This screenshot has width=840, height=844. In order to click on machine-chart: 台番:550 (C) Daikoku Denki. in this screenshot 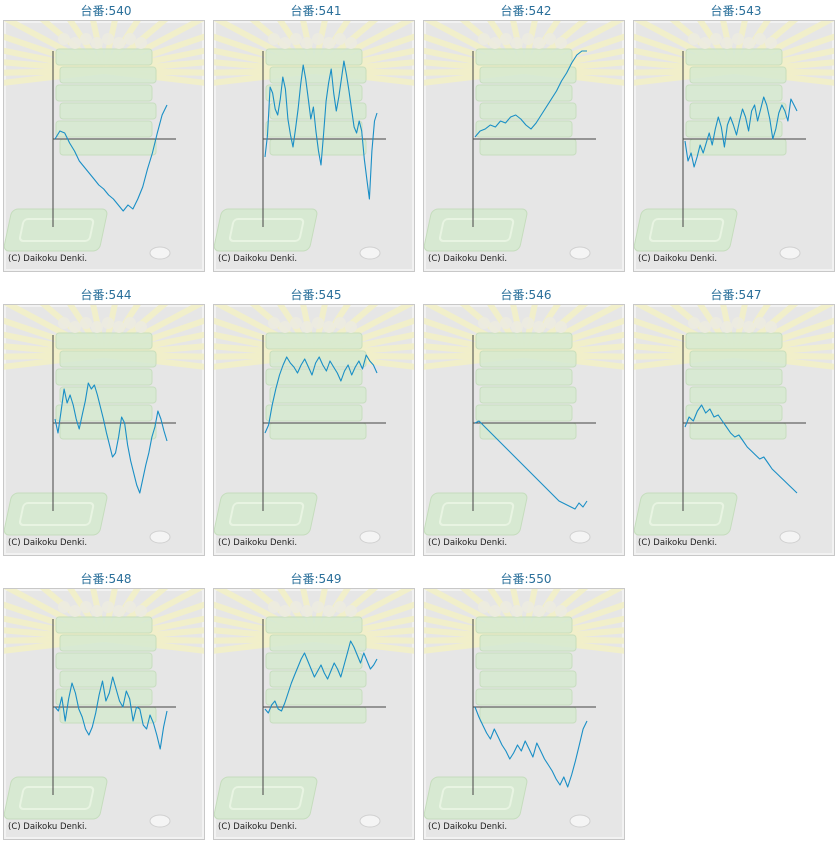, I will do `click(526, 704)`.